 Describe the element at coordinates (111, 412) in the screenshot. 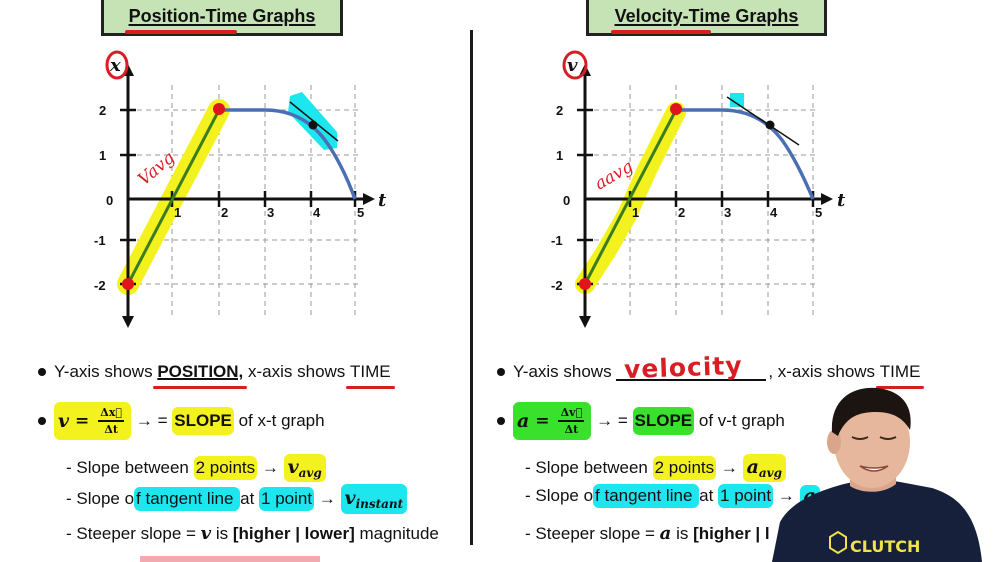

I see `numerator: Δx⃗` at that location.